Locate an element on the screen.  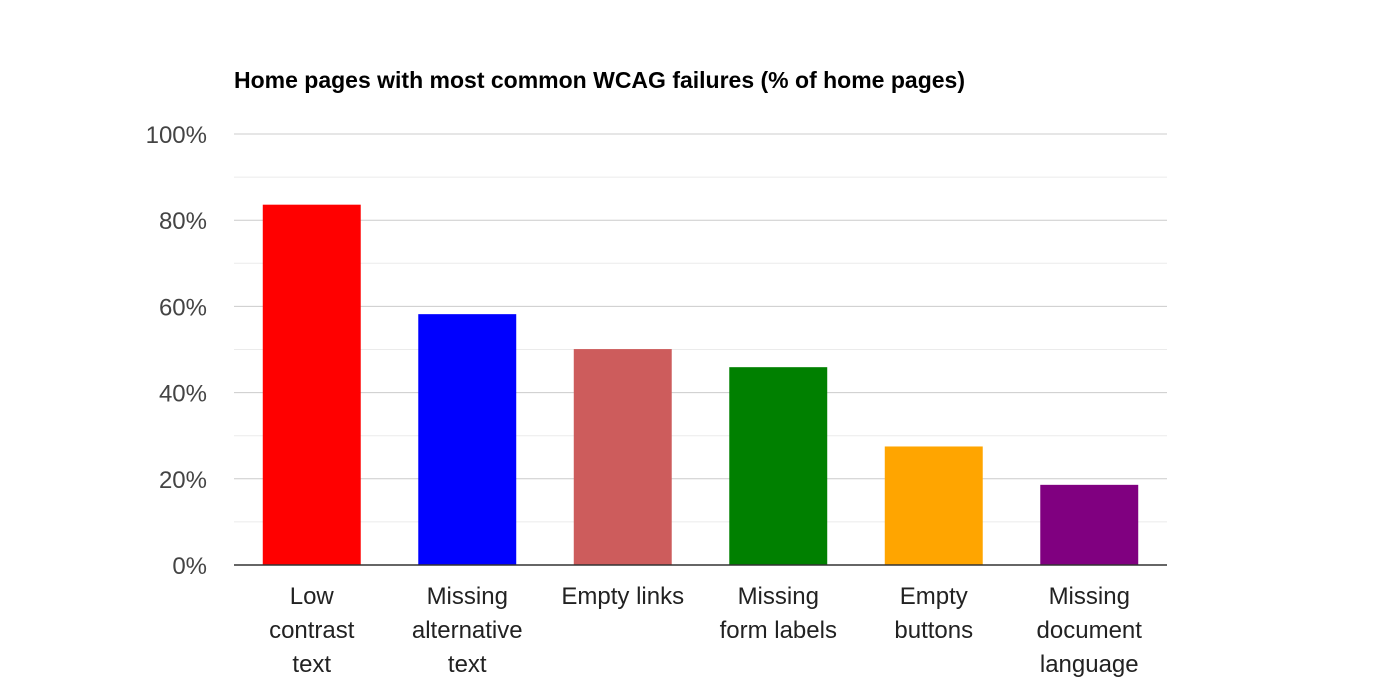
y-tick-label: 20% is located at coordinates (183, 480).